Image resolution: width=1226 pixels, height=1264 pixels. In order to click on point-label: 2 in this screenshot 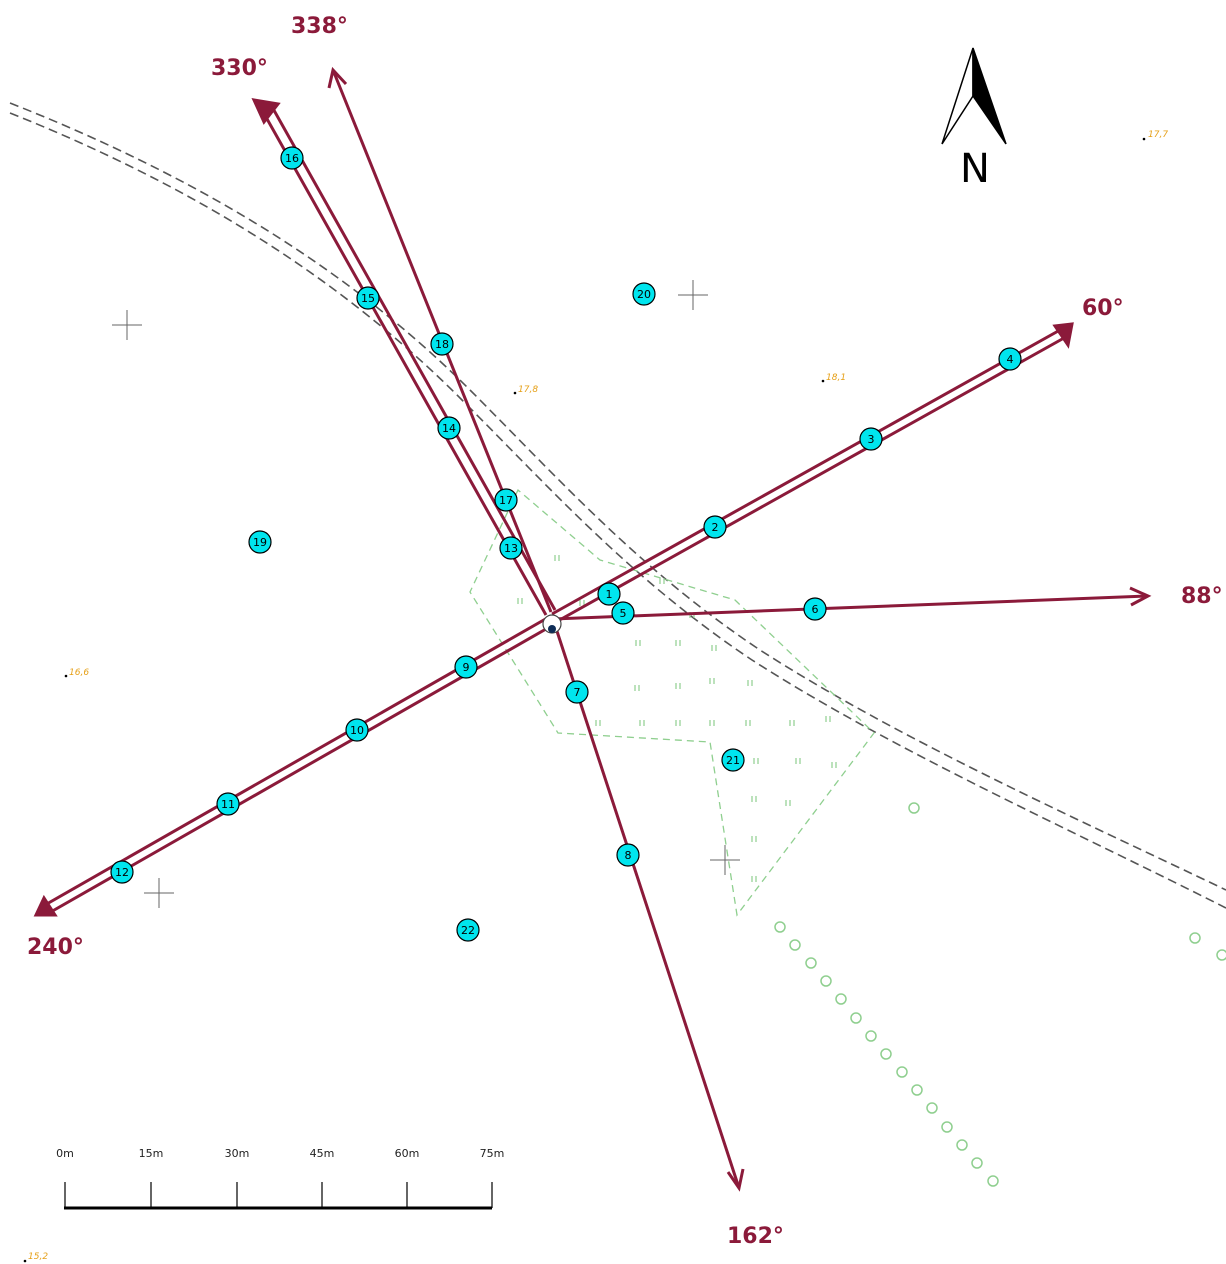, I will do `click(715, 527)`.